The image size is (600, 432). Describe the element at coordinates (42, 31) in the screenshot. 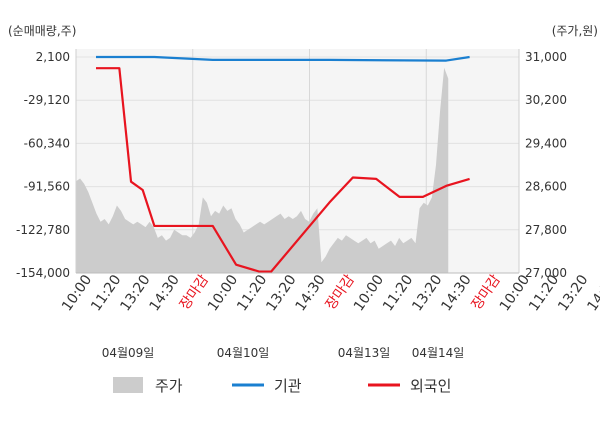

I see `left-axis-unit-label: (순매매량,주)` at that location.